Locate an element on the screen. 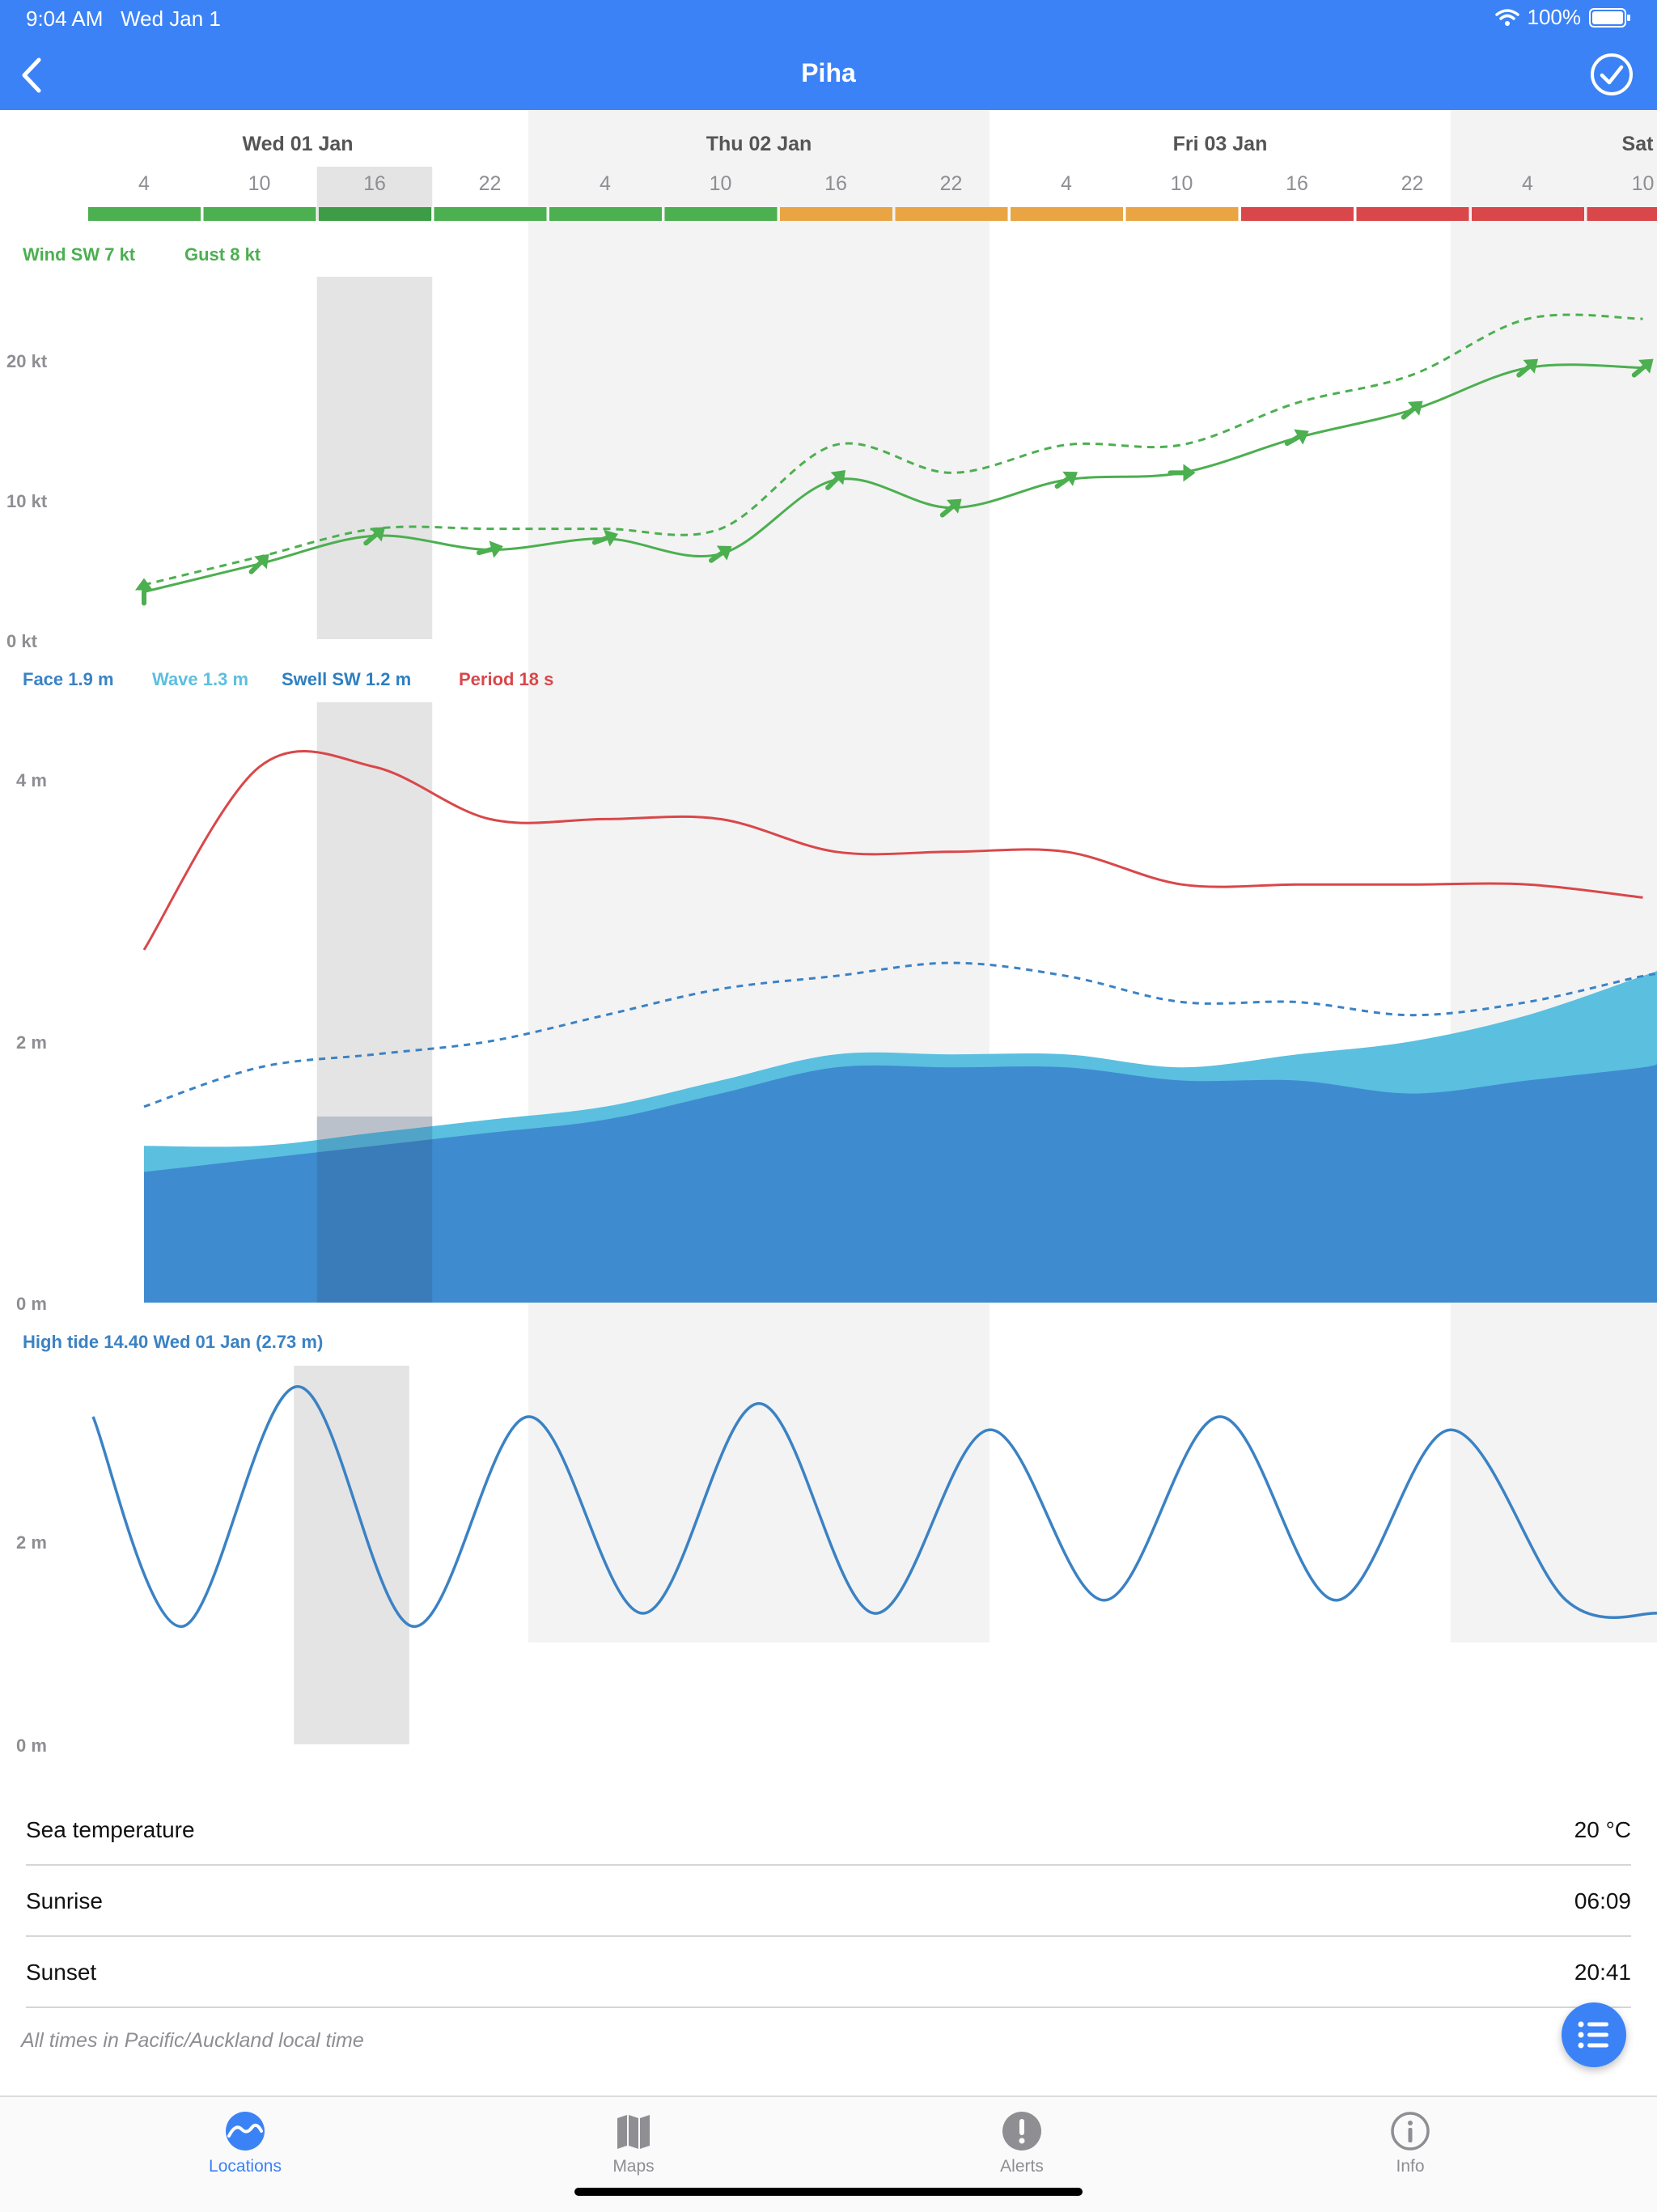  sunset-label: Sunset is located at coordinates (61, 1972).